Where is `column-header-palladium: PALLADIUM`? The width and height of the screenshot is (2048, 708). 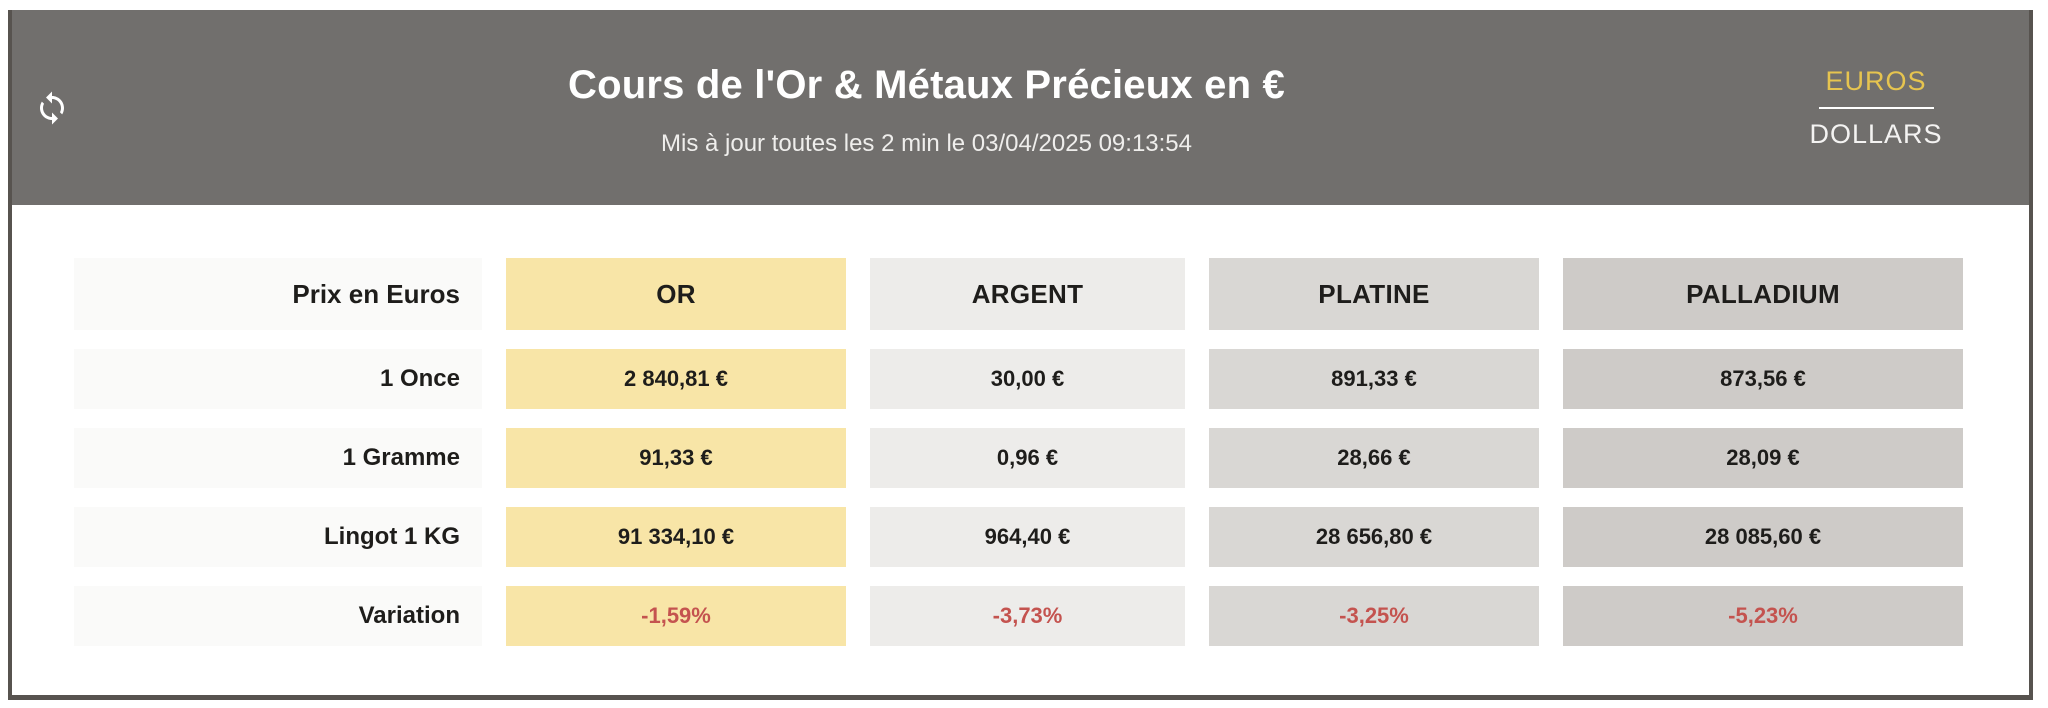 column-header-palladium: PALLADIUM is located at coordinates (1763, 294).